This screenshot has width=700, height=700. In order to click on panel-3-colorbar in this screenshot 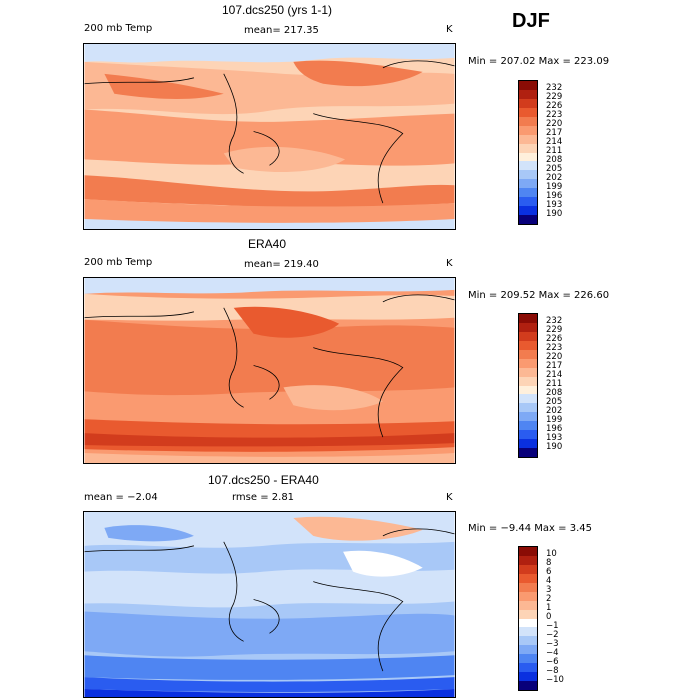, I will do `click(528, 618)`.